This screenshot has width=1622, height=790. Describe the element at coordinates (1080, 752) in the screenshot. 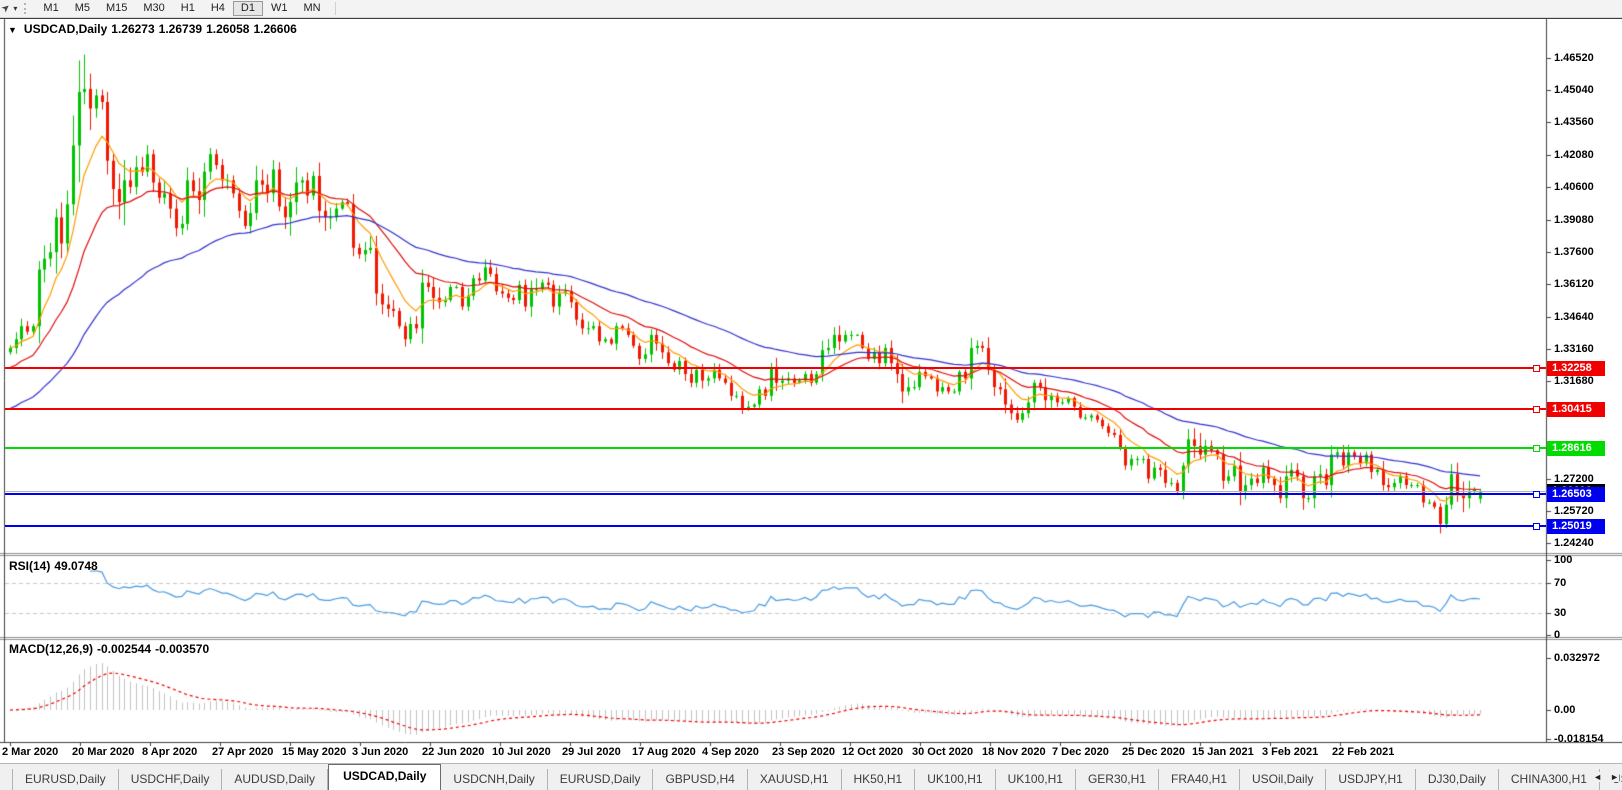

I see `date-axis-label: 7 Dec 2020` at that location.